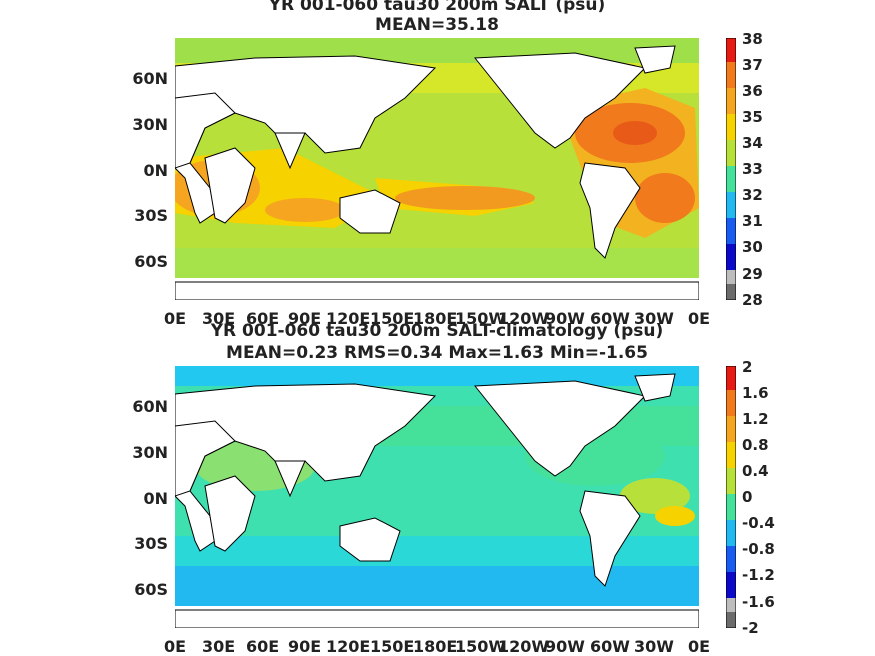 This screenshot has height=656, width=875. Describe the element at coordinates (263, 646) in the screenshot. I see `bottom-lon-label: 60E` at that location.